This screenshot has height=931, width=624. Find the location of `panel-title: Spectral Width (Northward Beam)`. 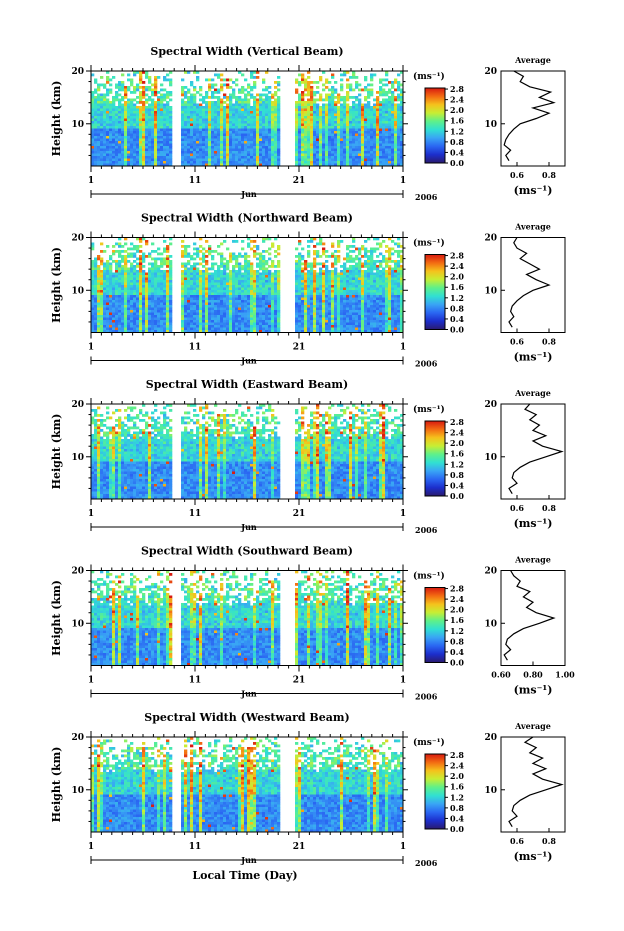

panel-title: Spectral Width (Northward Beam) is located at coordinates (247, 218).